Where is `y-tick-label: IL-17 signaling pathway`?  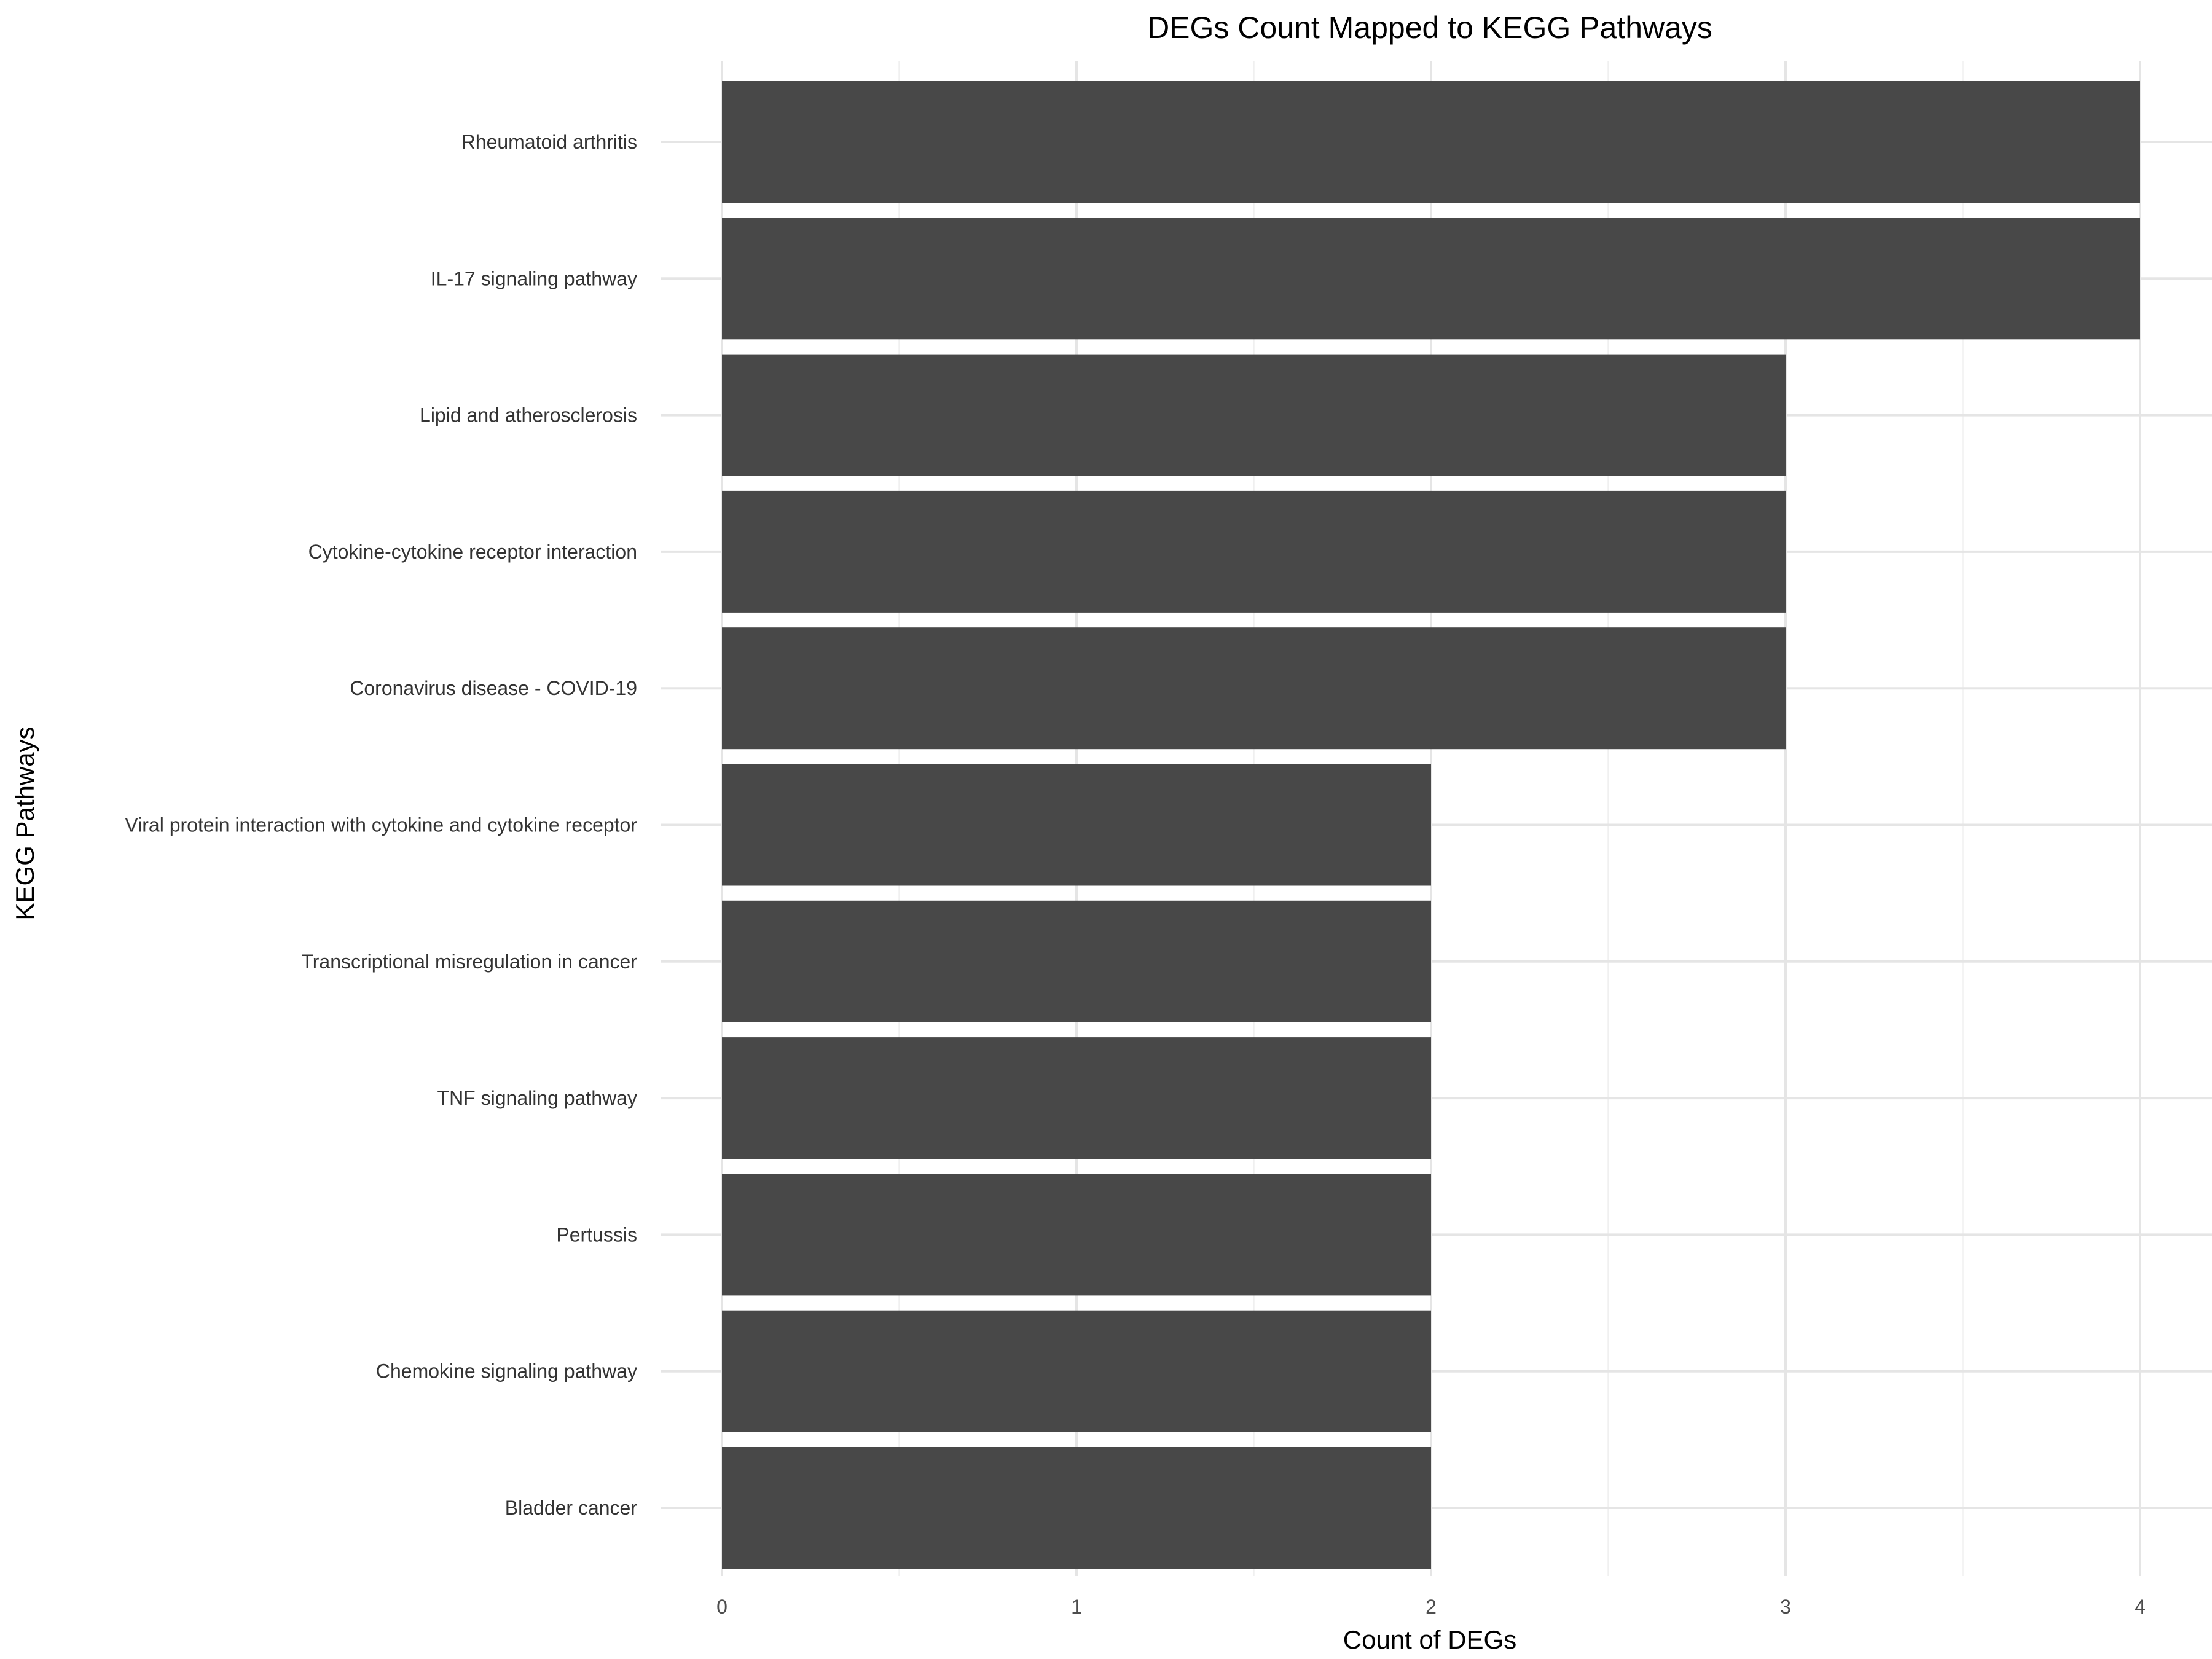 y-tick-label: IL-17 signaling pathway is located at coordinates (534, 278).